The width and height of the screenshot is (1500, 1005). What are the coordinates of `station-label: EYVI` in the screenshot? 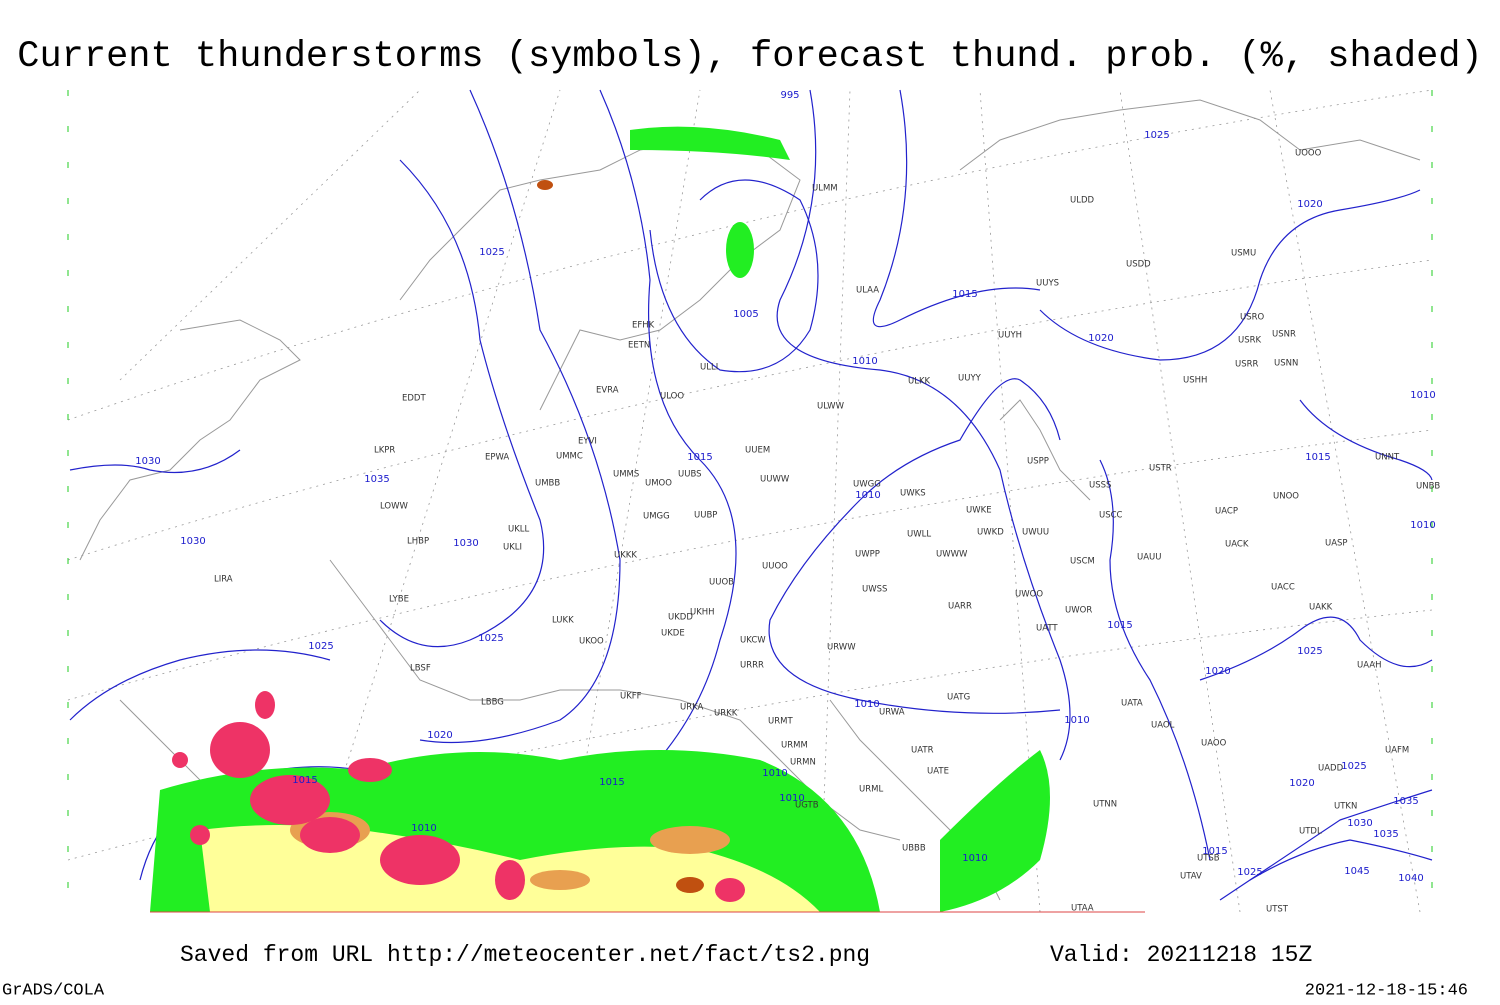 It's located at (587, 442).